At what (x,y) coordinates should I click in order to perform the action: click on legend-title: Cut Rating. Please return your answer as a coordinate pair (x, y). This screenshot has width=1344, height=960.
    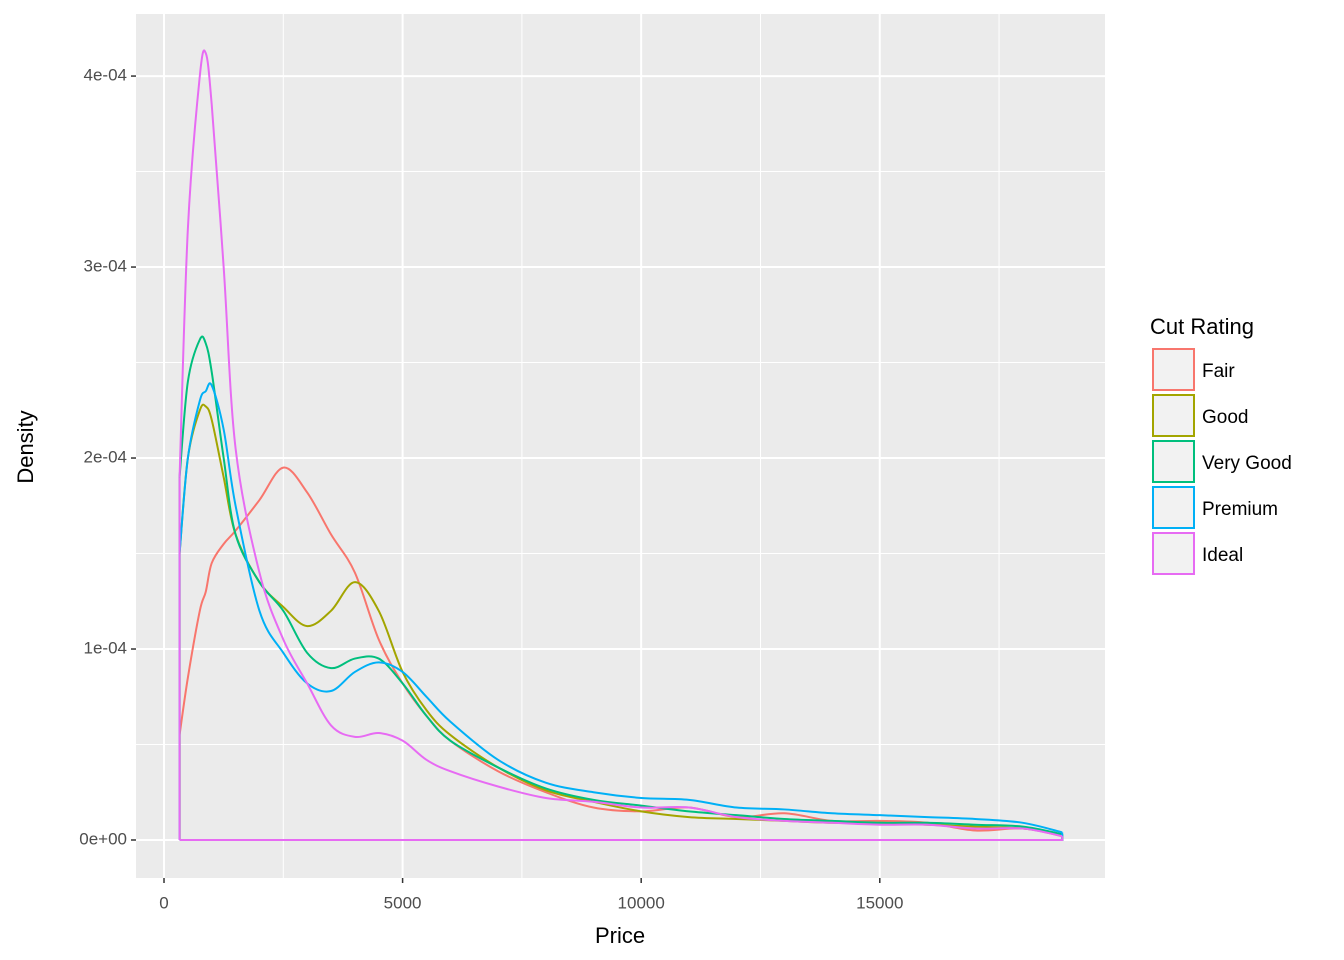
    Looking at the image, I should click on (1202, 326).